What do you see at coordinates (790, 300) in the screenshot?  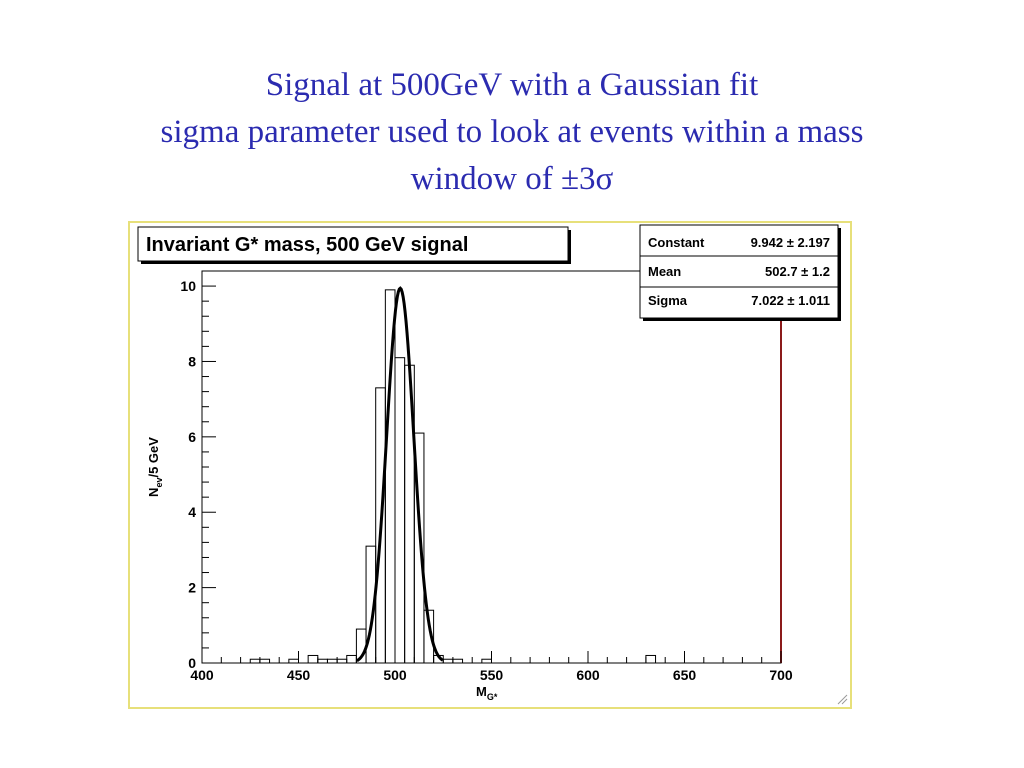 I see `stats-value: 7.022 ± 1.011` at bounding box center [790, 300].